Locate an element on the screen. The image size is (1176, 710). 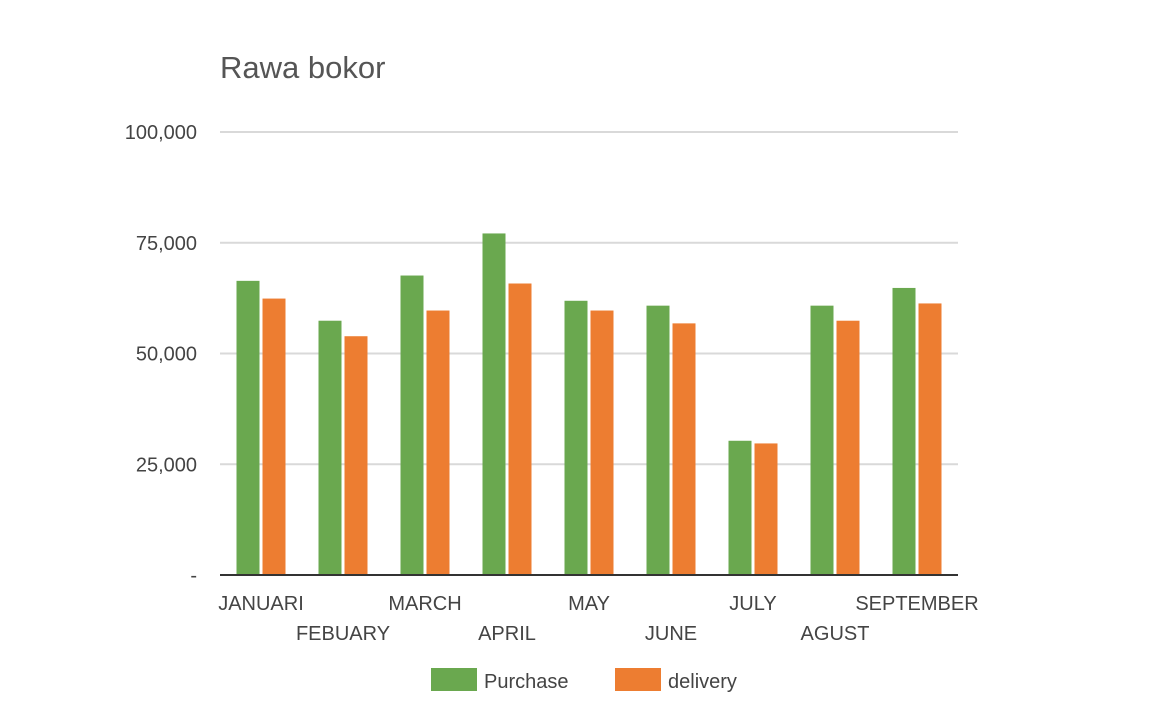
bar-delivery-may is located at coordinates (602, 442).